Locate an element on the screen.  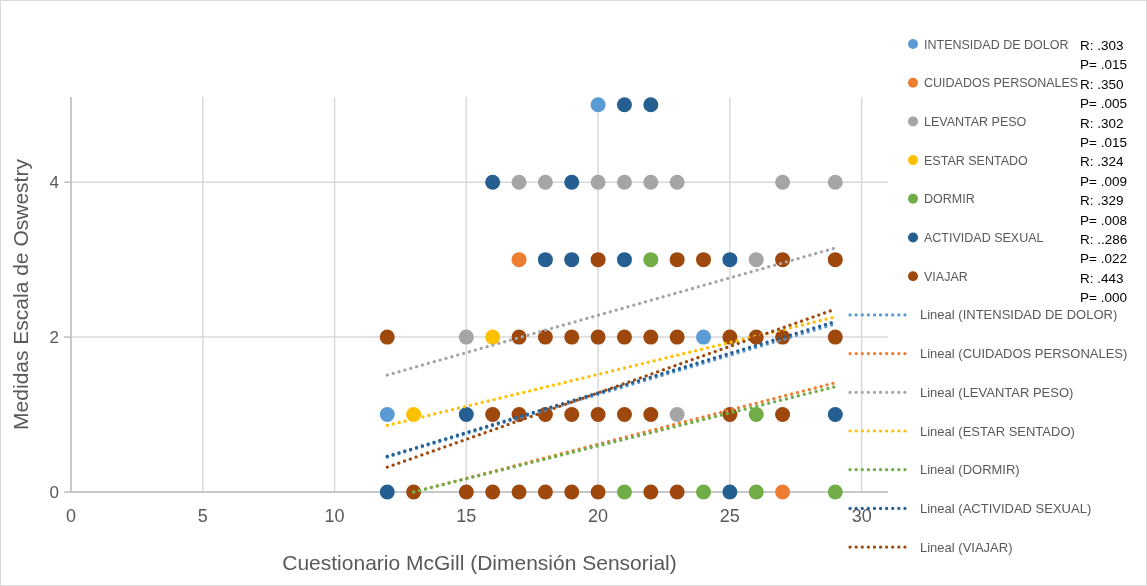
text: R: .443 is located at coordinates (1102, 278).